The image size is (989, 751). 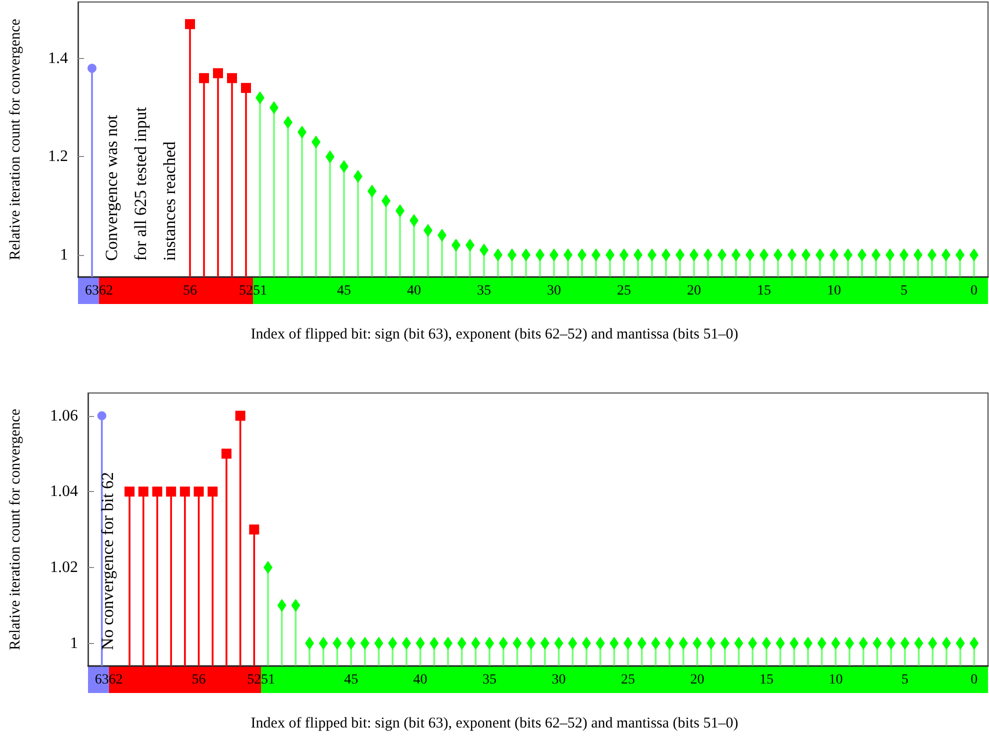 What do you see at coordinates (64, 415) in the screenshot?
I see `y-tick-label: 1.06` at bounding box center [64, 415].